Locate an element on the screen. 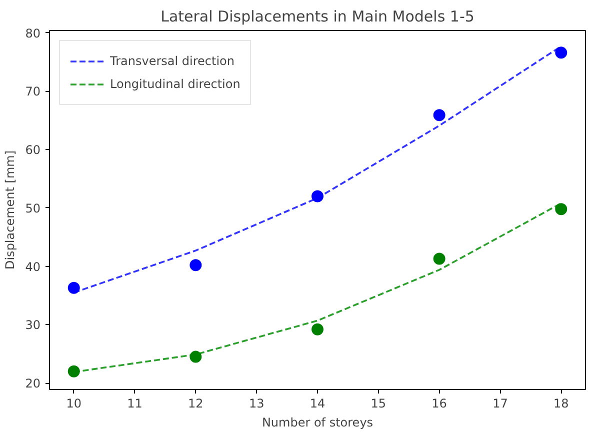 This screenshot has width=590, height=432. legend-label: Longitudinal direction is located at coordinates (175, 84).